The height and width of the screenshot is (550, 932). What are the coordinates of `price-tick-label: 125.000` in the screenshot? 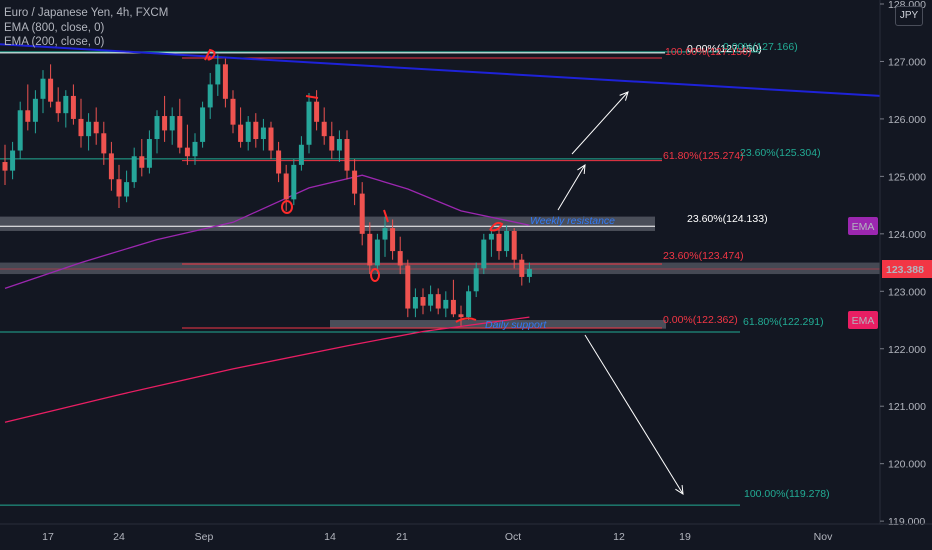 It's located at (907, 177).